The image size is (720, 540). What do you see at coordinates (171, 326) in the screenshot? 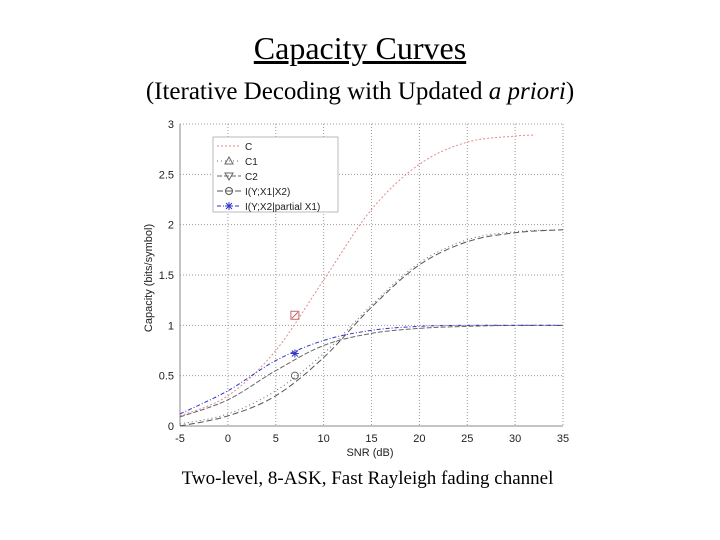
I see `y-tick-label: 1` at bounding box center [171, 326].